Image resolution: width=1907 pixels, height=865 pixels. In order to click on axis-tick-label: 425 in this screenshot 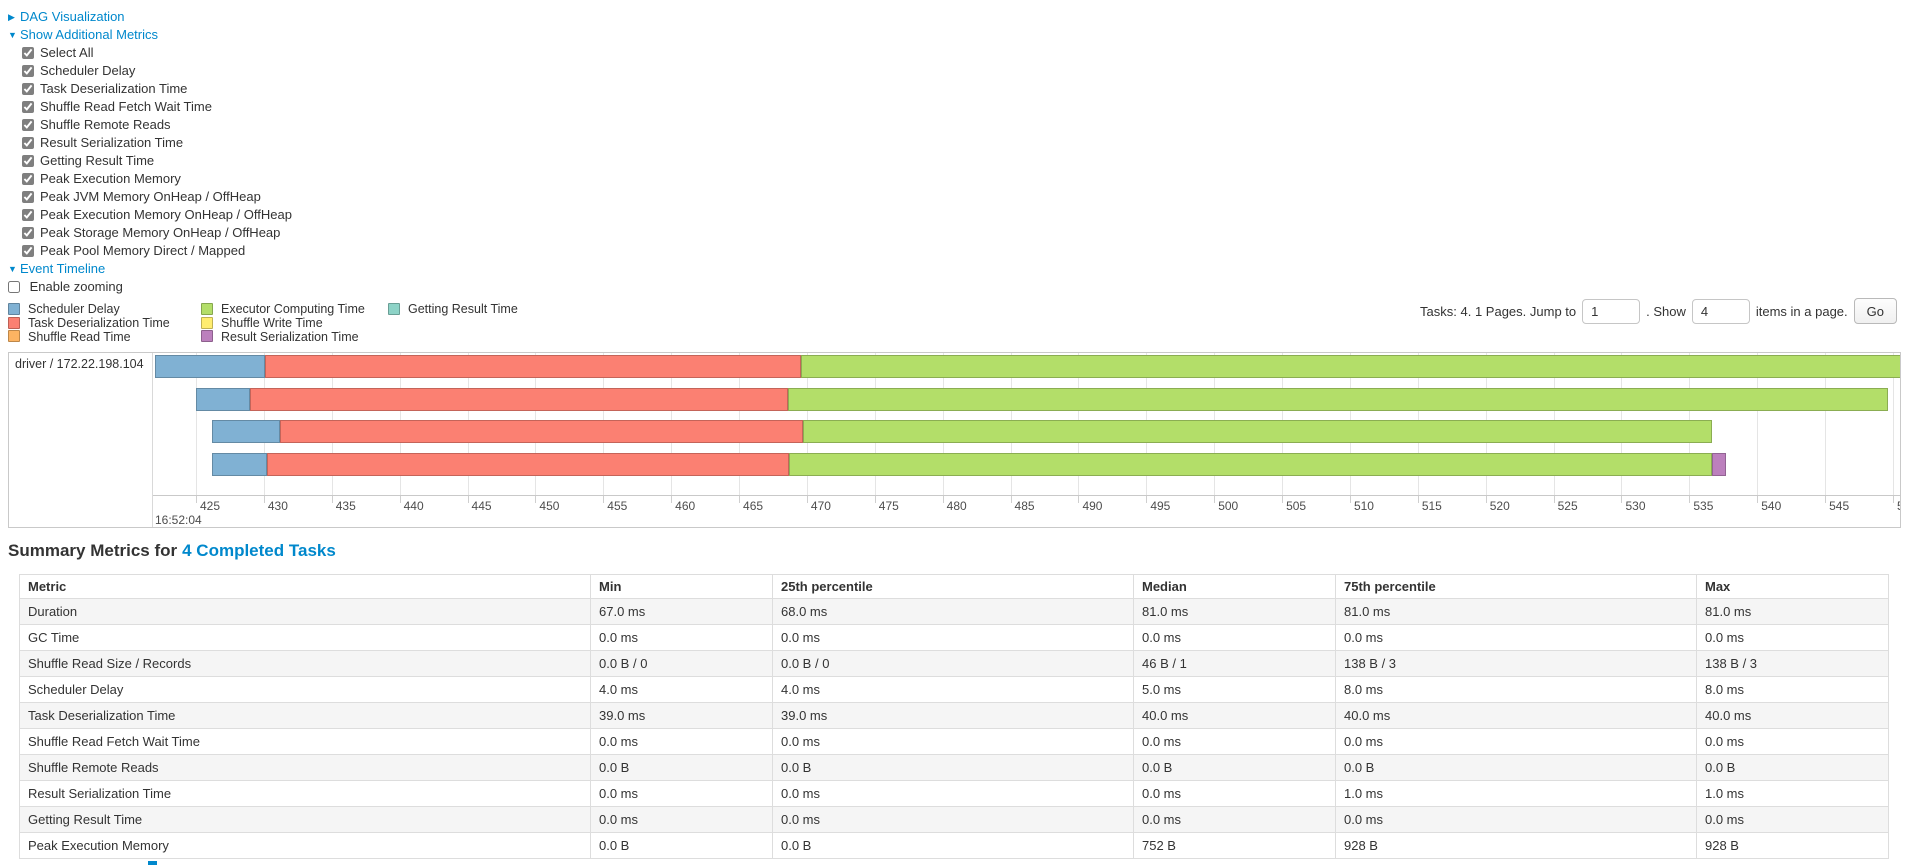, I will do `click(210, 506)`.